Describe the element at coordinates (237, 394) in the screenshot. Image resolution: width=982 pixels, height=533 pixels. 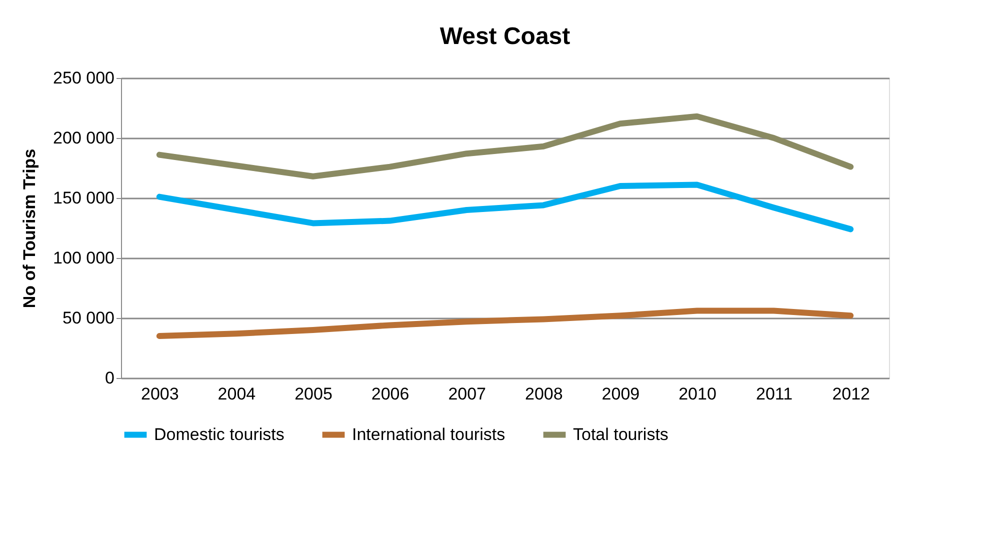
I see `x-tick-label: 2004` at that location.